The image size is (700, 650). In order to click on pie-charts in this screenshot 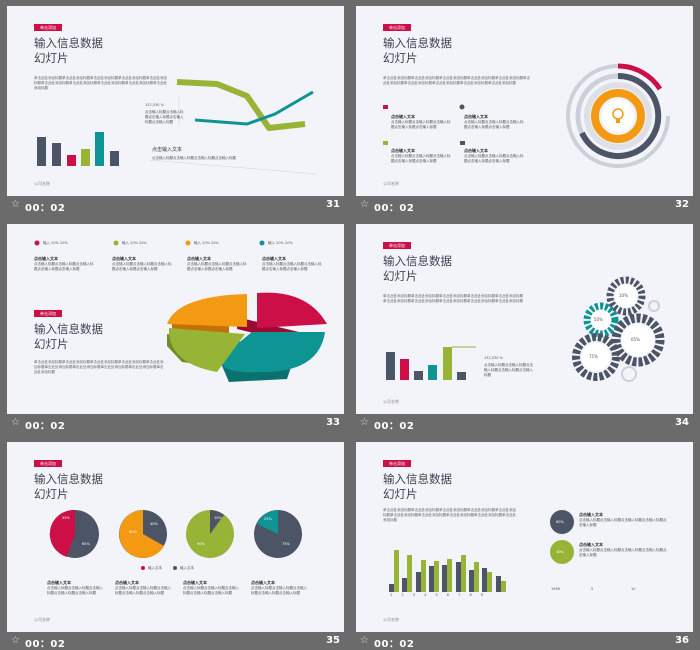, I will do `click(175, 539)`.